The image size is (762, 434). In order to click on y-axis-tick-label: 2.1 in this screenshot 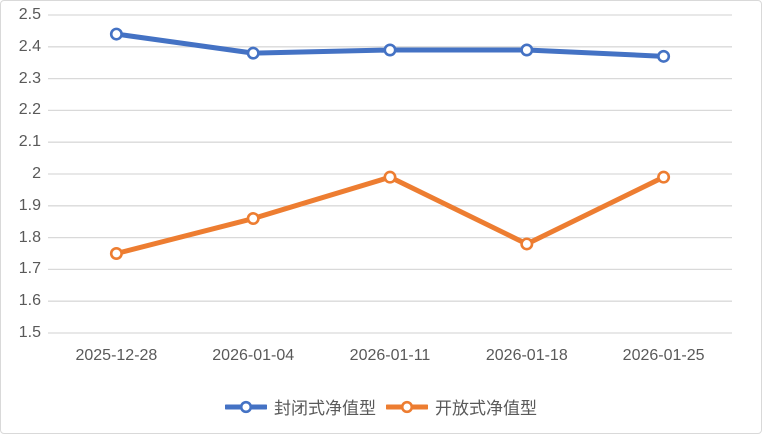, I will do `click(29, 142)`.